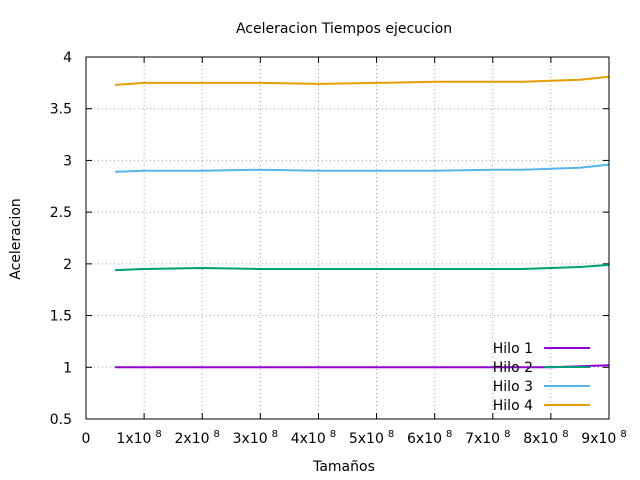  Describe the element at coordinates (513, 387) in the screenshot. I see `legend-label: Hilo 3` at that location.